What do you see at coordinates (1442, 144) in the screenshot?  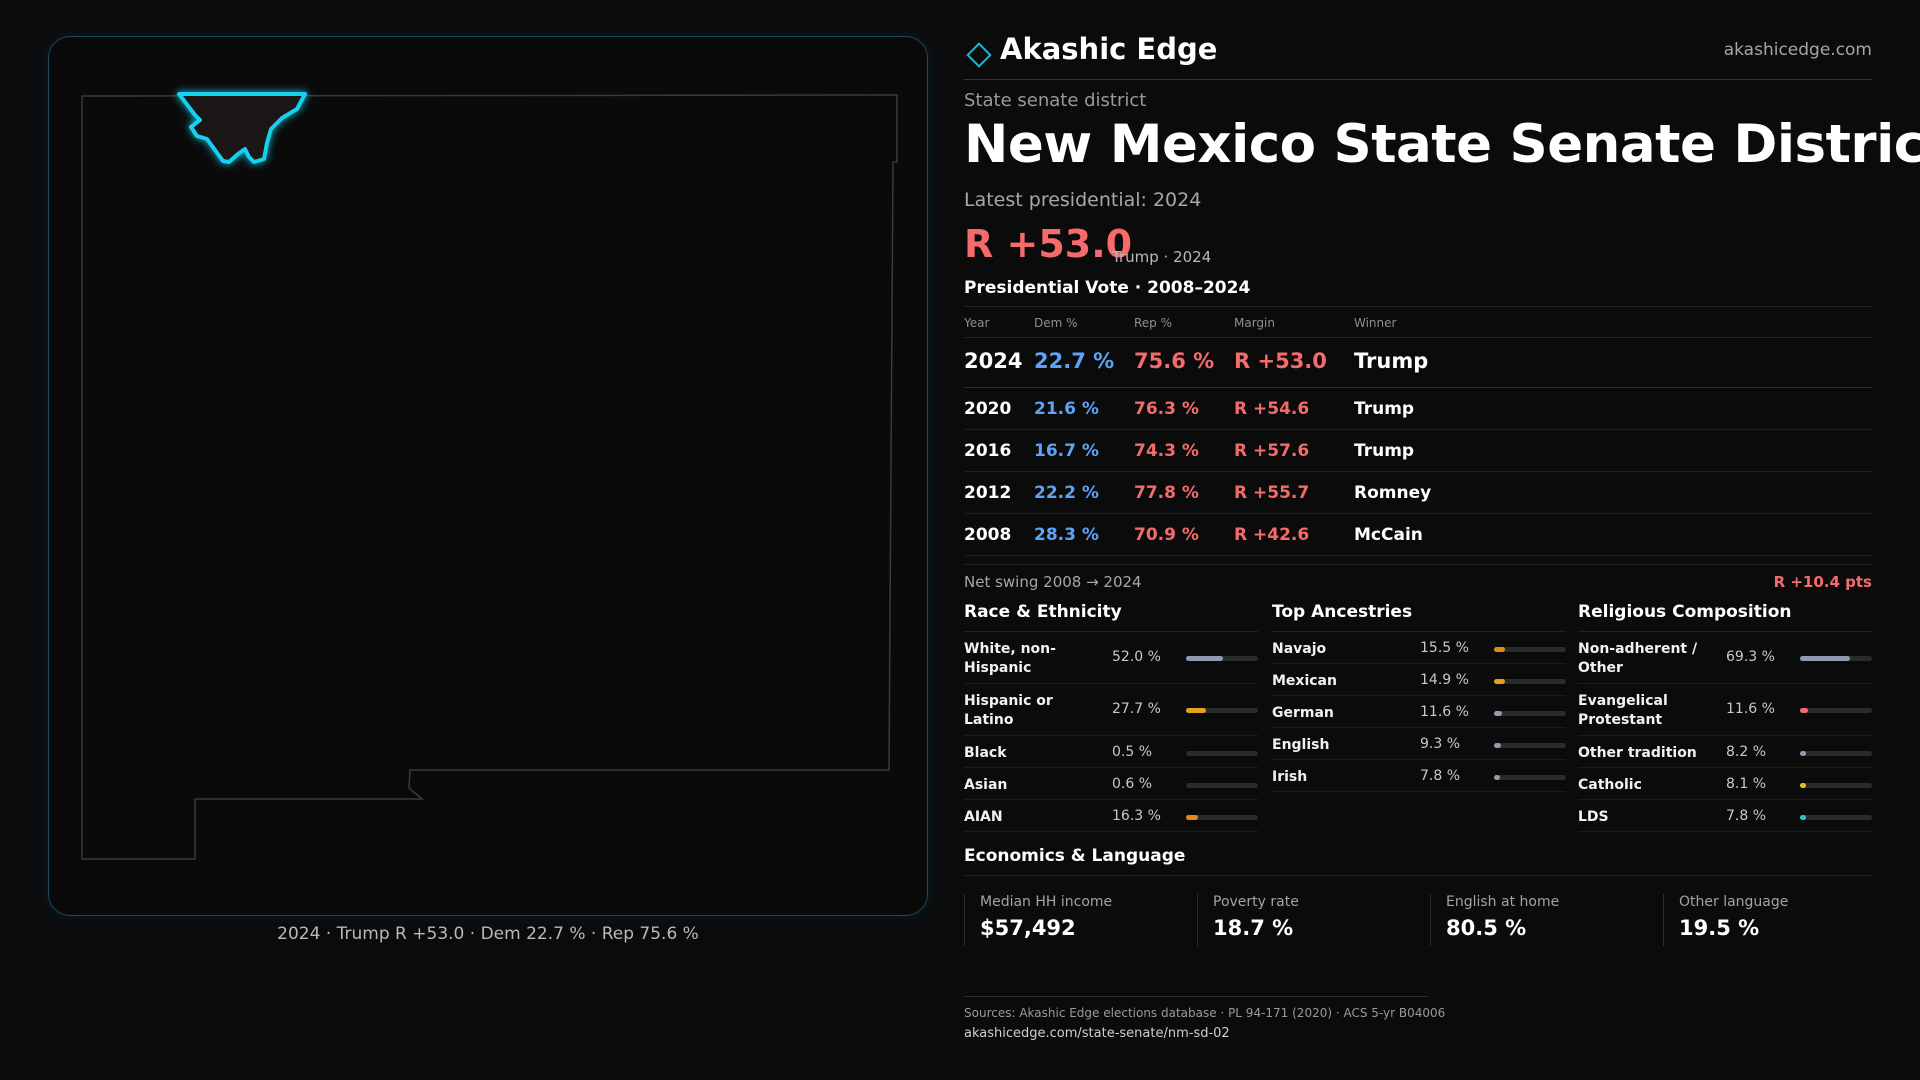 I see `page-title: New Mexico State Senate District 2` at bounding box center [1442, 144].